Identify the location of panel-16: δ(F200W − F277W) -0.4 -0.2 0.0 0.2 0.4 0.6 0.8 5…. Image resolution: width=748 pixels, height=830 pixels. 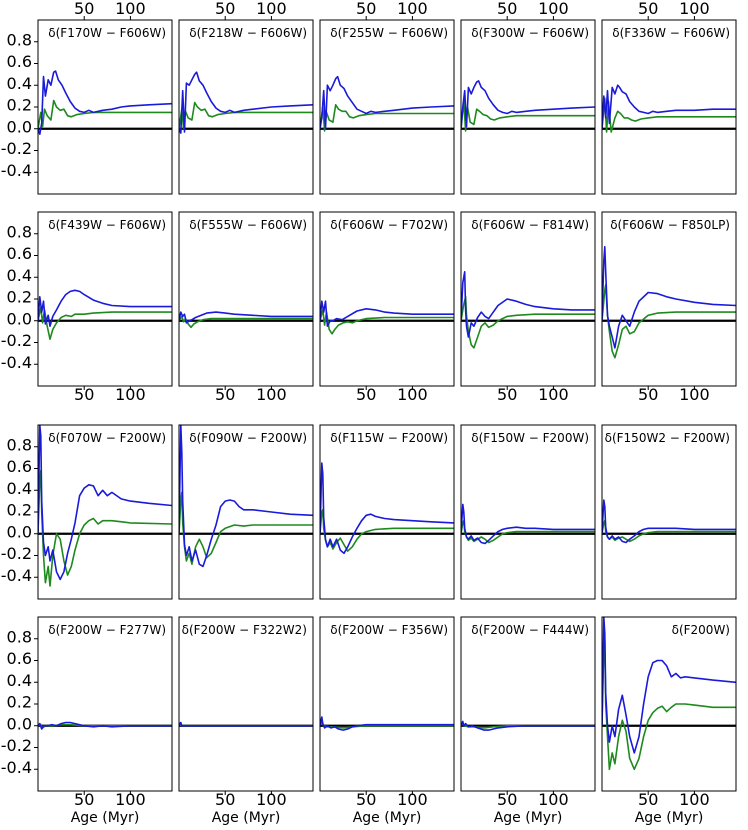
(87, 721).